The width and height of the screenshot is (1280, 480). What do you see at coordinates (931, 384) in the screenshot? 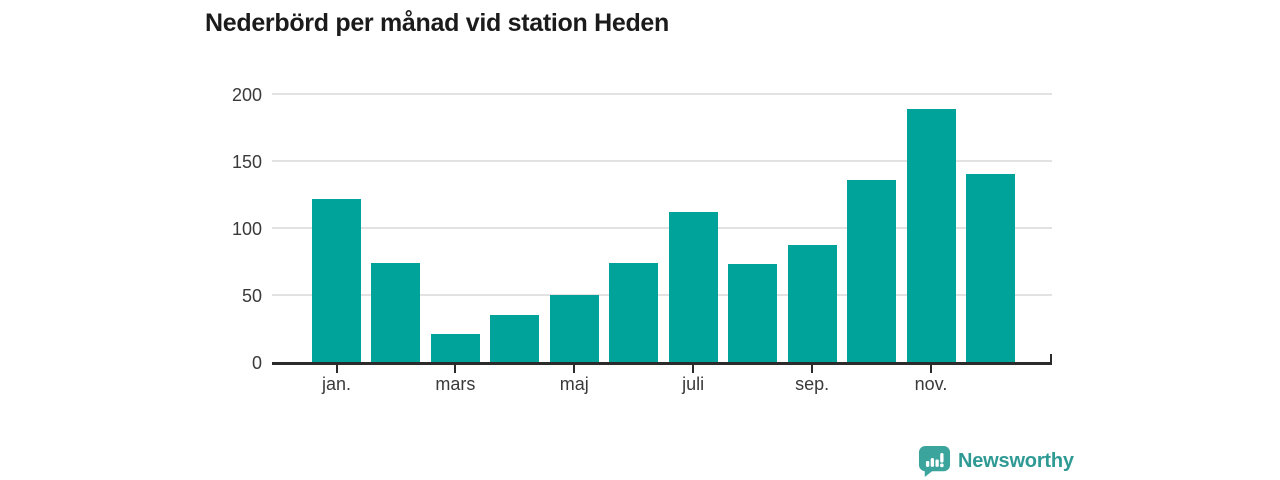
I see `x-axis-label: nov.` at bounding box center [931, 384].